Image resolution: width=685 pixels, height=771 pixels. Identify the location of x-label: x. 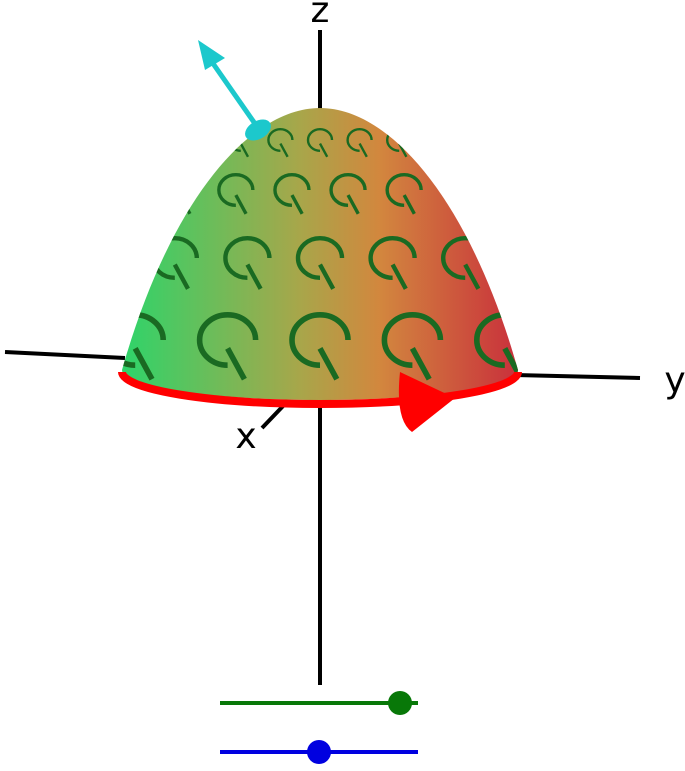
(245, 436).